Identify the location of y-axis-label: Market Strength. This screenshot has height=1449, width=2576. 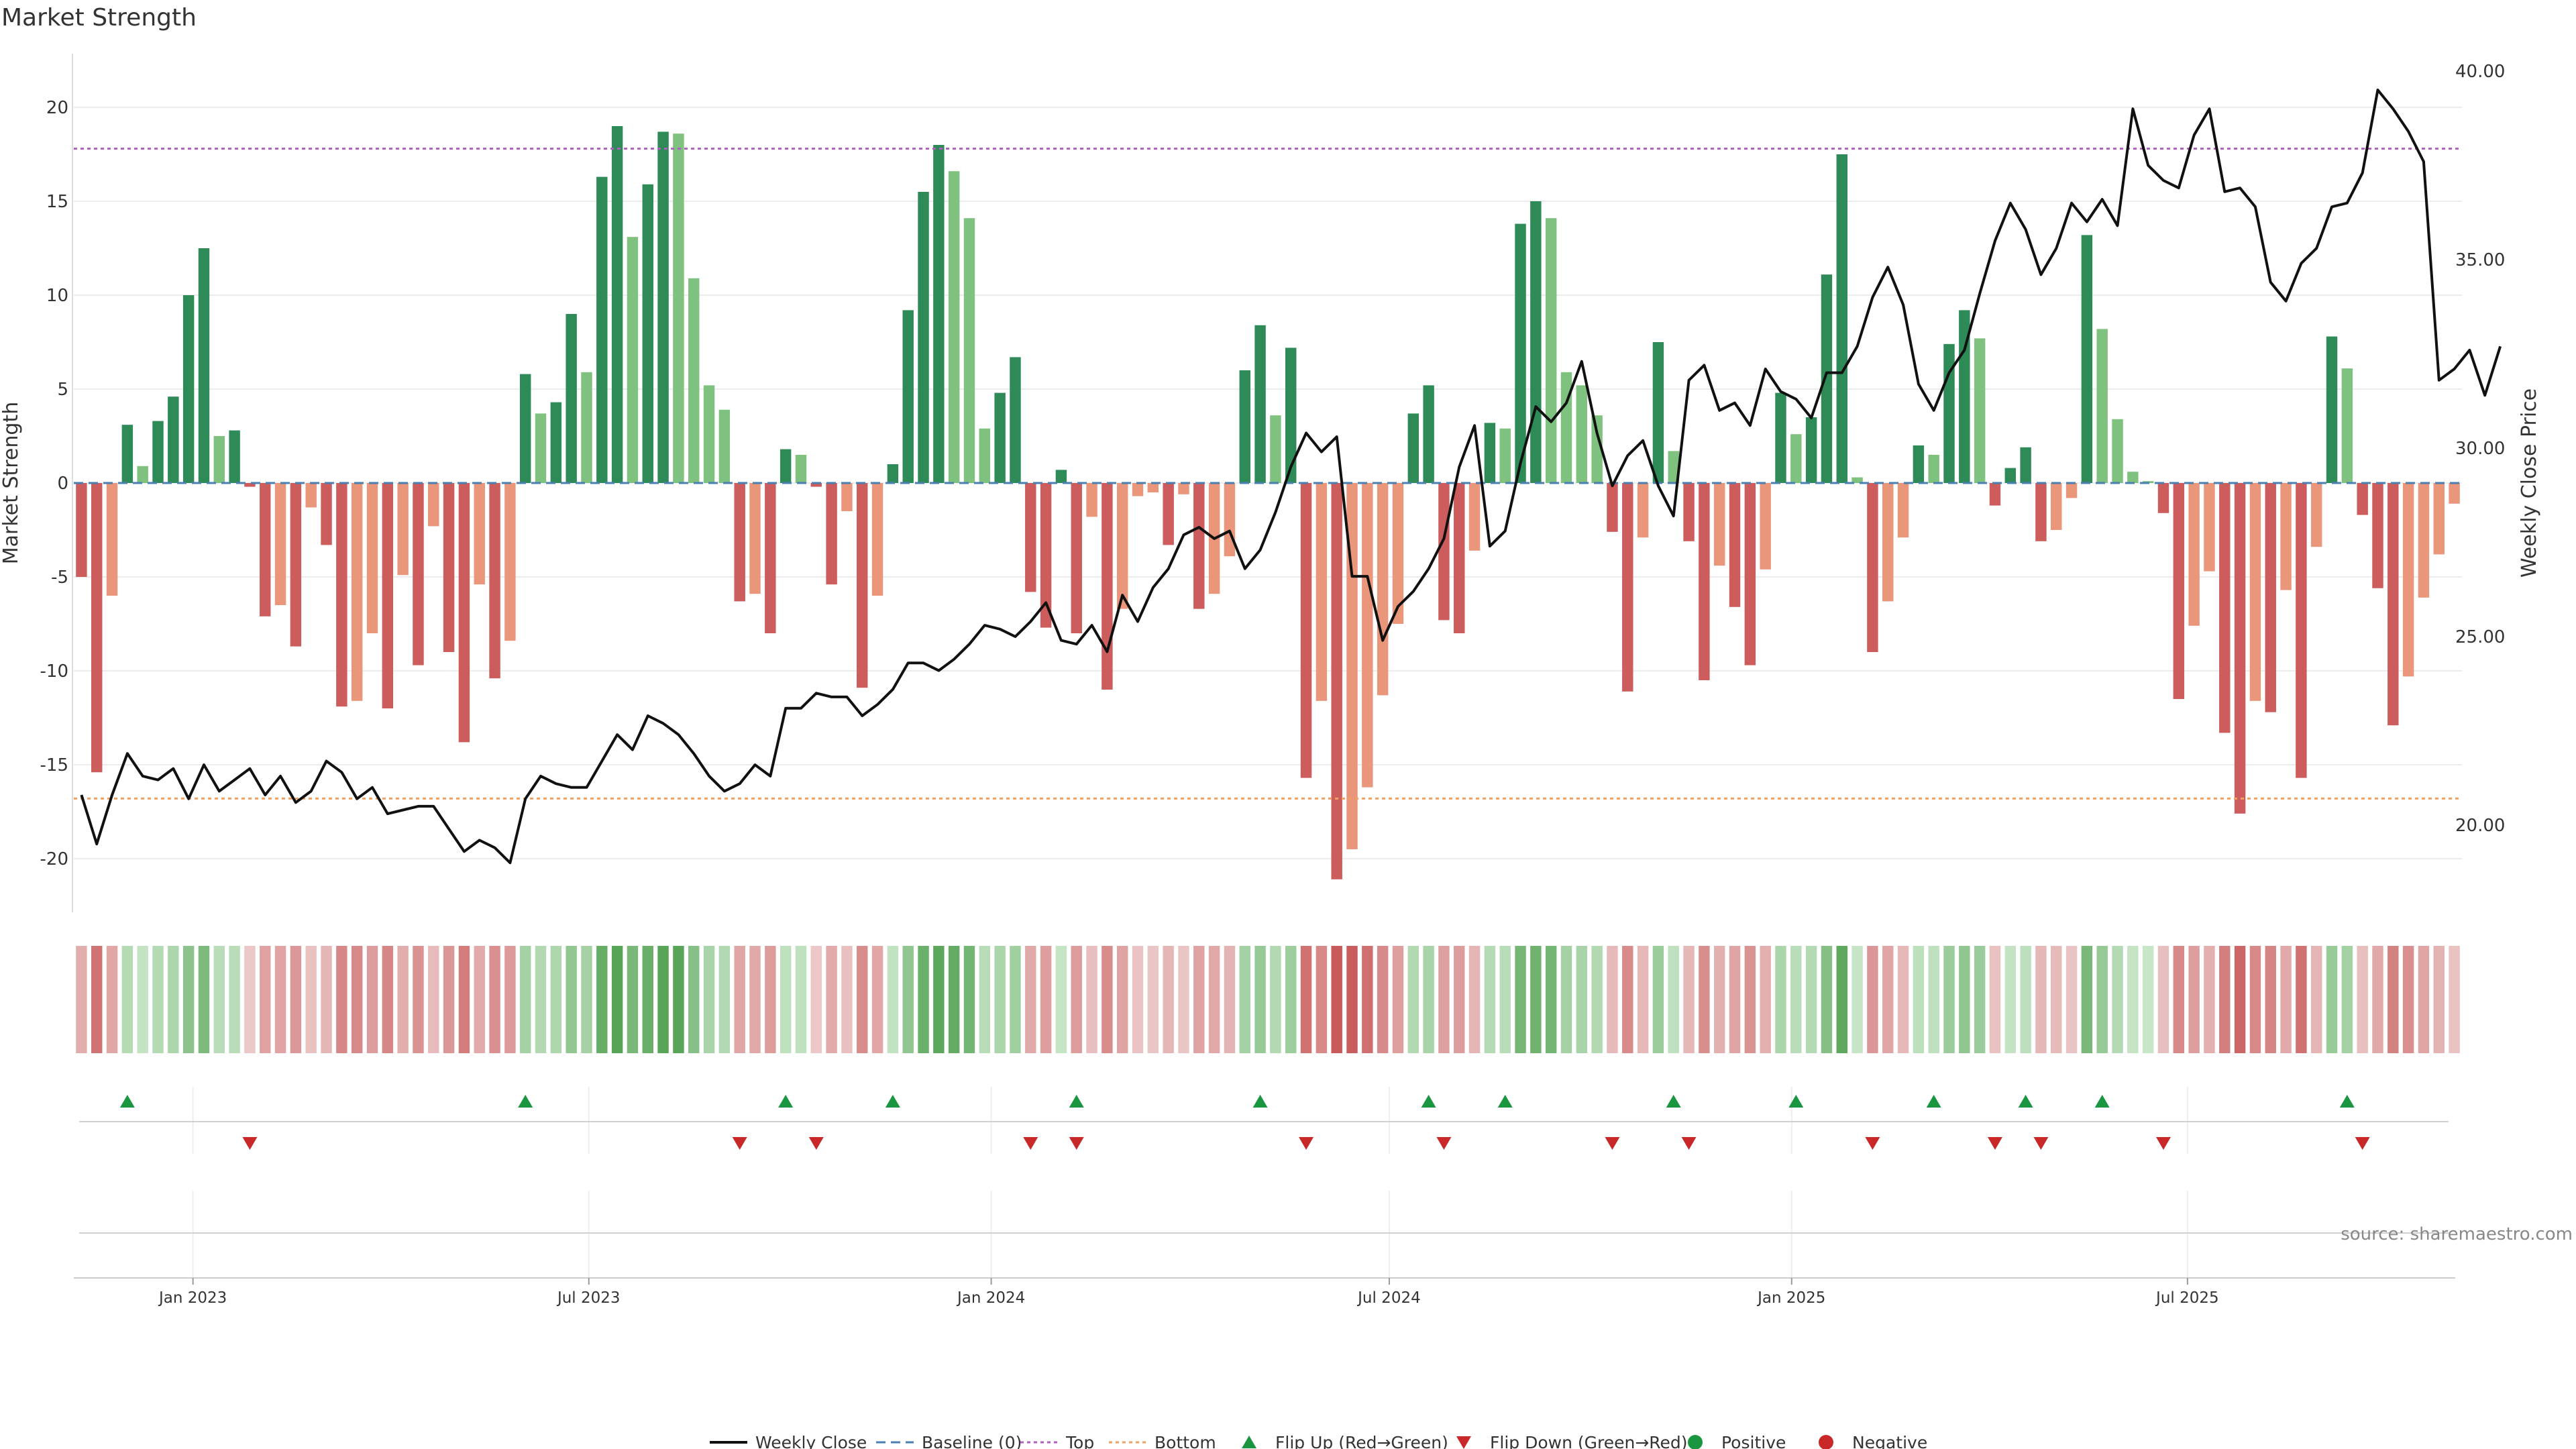
(11, 483).